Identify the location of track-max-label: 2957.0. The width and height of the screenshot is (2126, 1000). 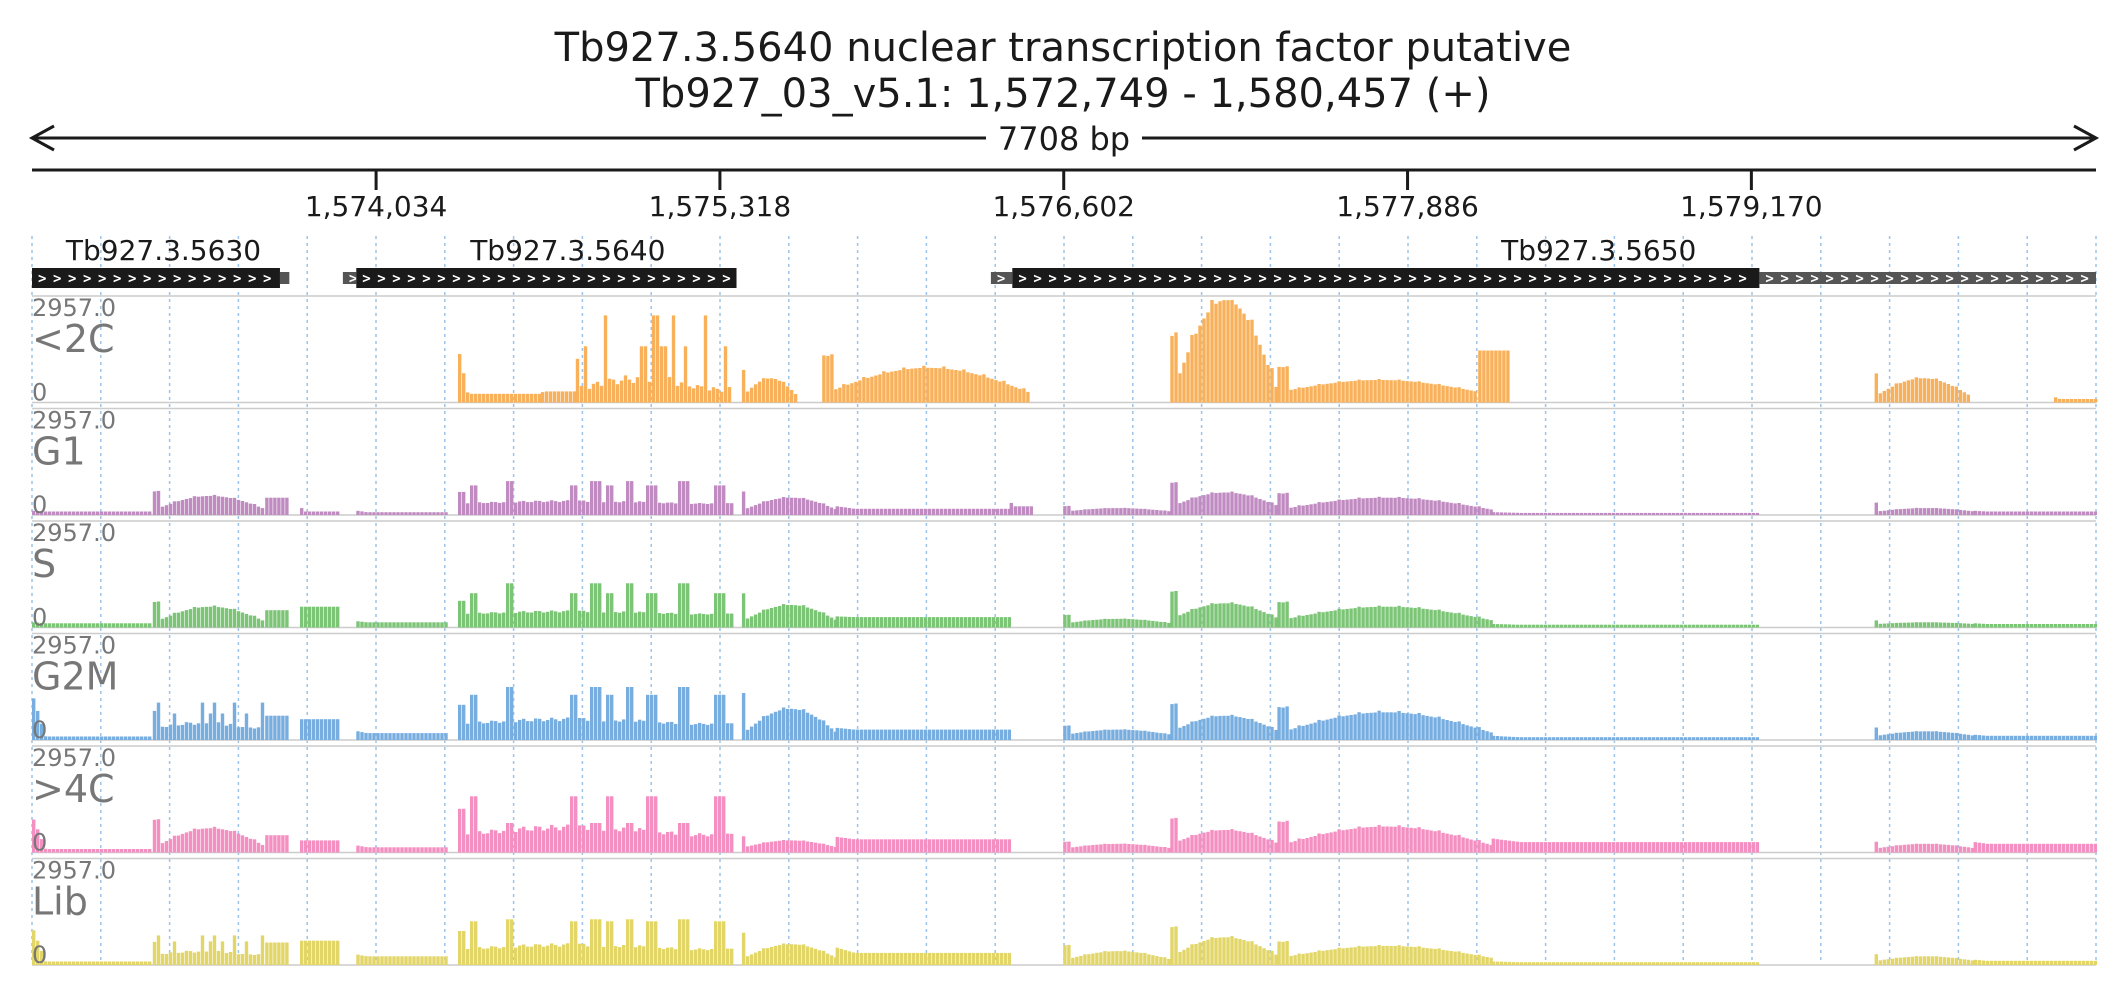
(74, 421).